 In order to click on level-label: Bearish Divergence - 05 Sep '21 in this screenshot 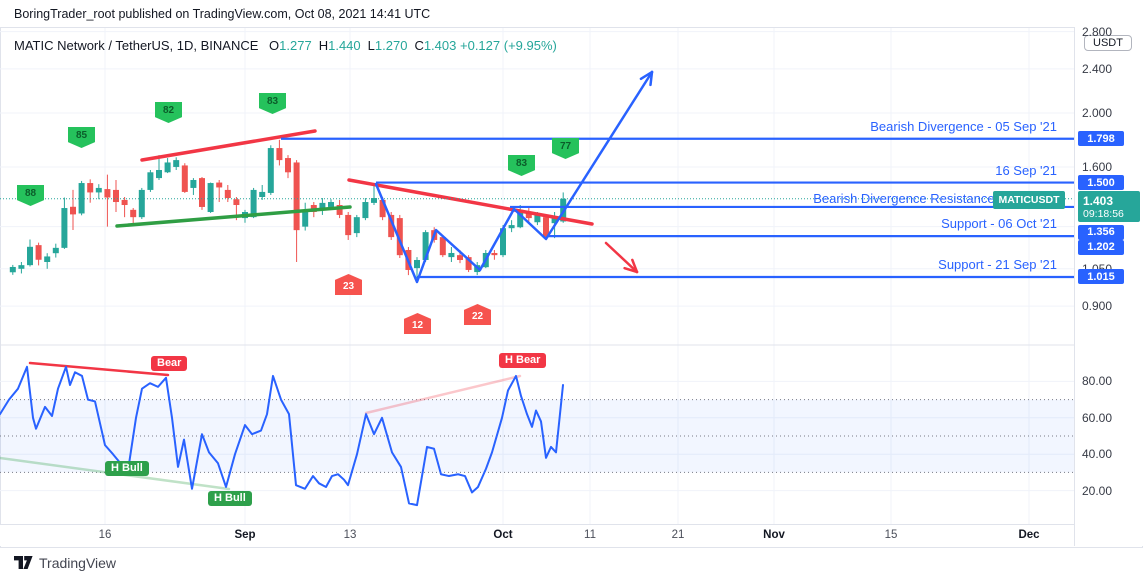, I will do `click(963, 126)`.